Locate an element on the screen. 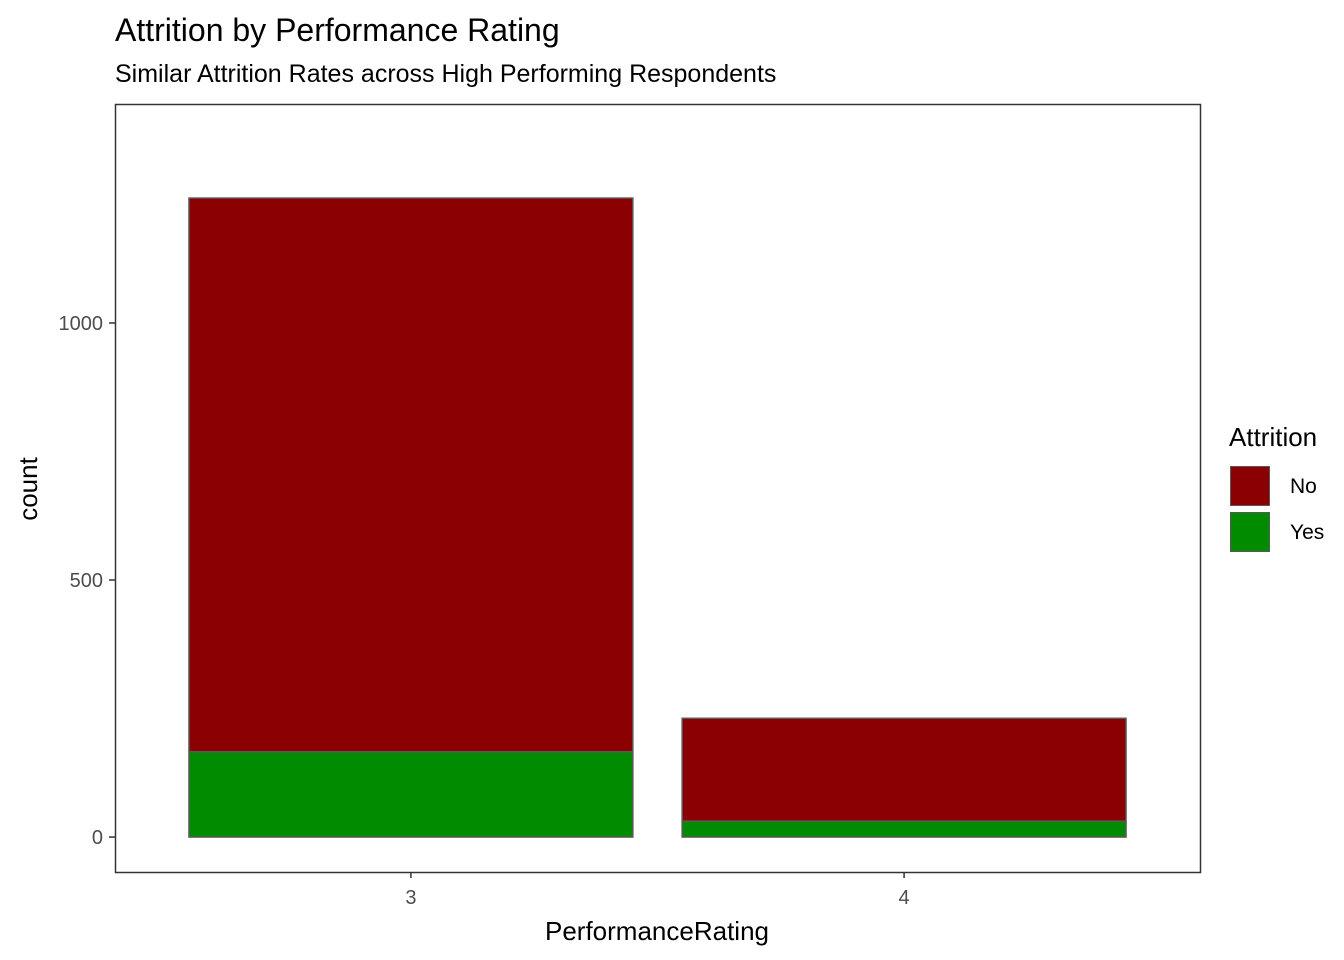 The width and height of the screenshot is (1344, 960). y-tick-label: 0 is located at coordinates (97, 838).